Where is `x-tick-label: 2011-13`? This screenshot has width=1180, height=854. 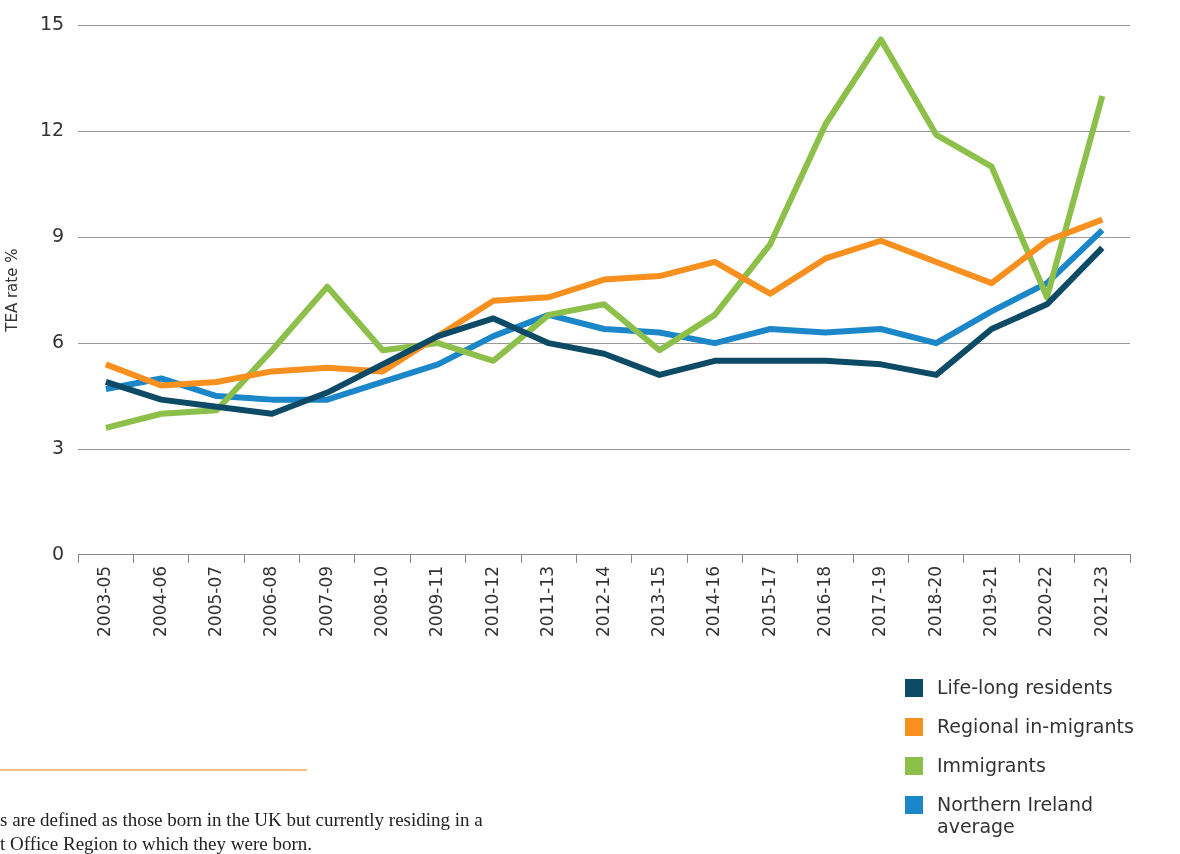
x-tick-label: 2011-13 is located at coordinates (547, 601).